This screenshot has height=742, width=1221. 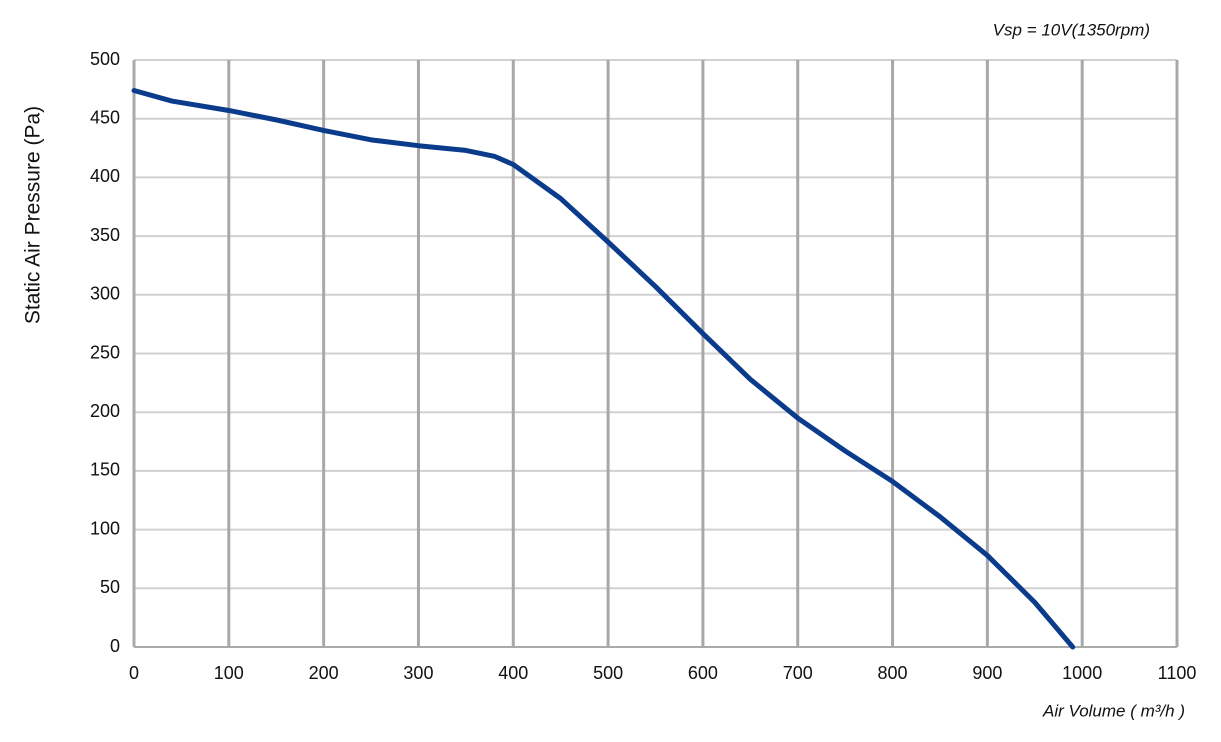 What do you see at coordinates (1177, 673) in the screenshot?
I see `x-tick-label: 1100` at bounding box center [1177, 673].